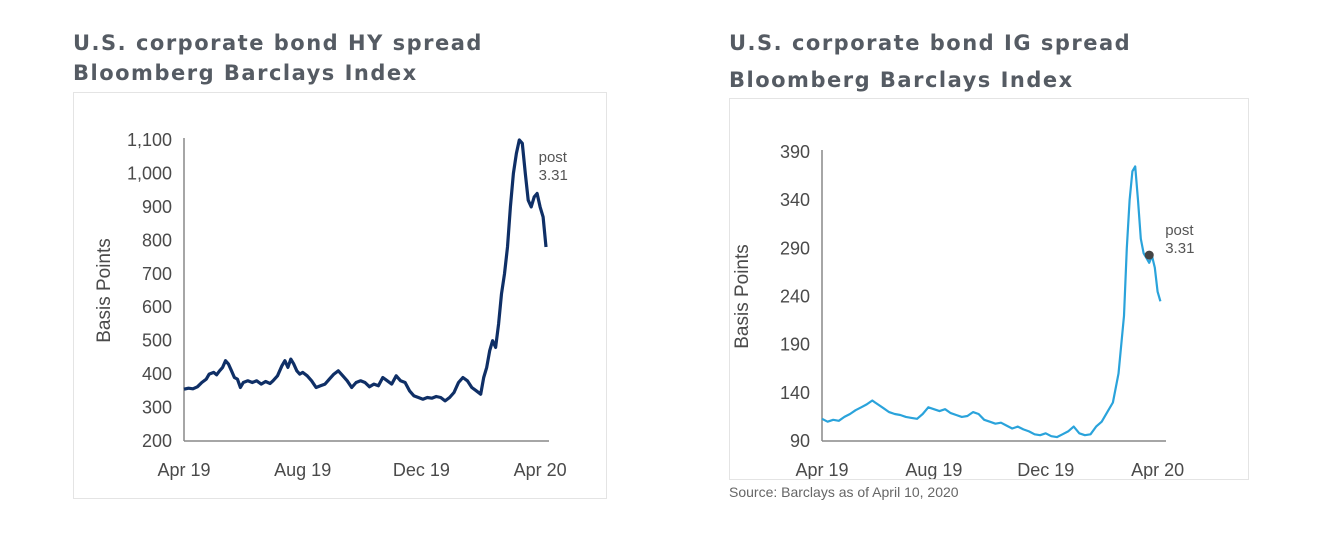 This screenshot has height=551, width=1342. I want to click on ig-x-tick-label: Apr 20, so click(1157, 469).